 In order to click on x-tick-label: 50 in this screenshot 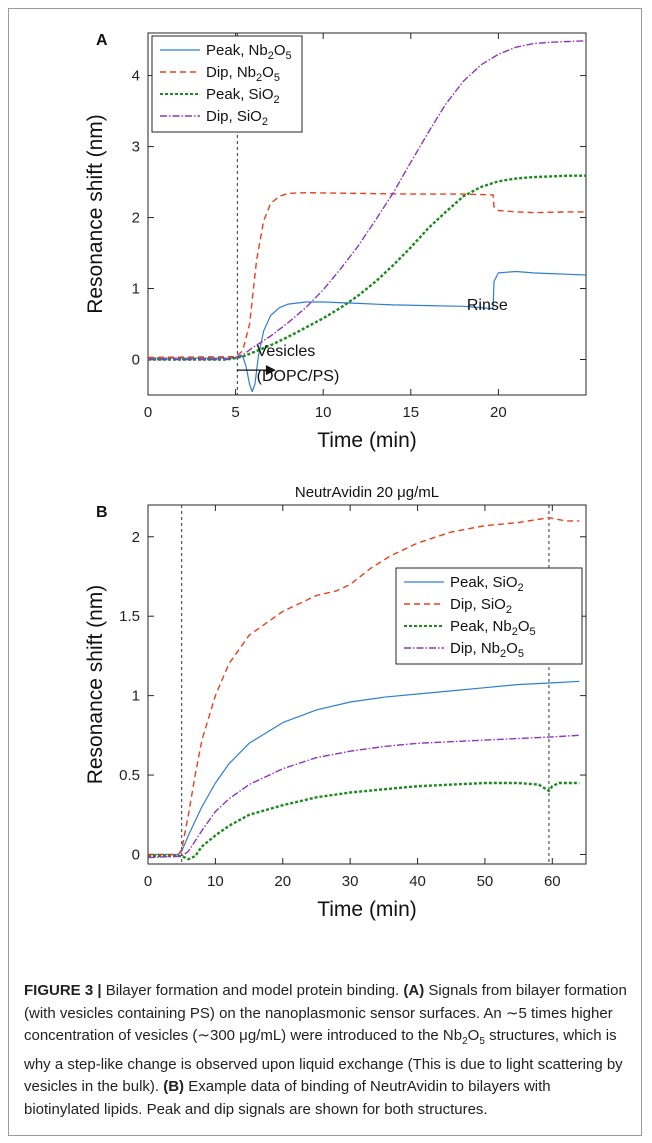, I will do `click(485, 881)`.